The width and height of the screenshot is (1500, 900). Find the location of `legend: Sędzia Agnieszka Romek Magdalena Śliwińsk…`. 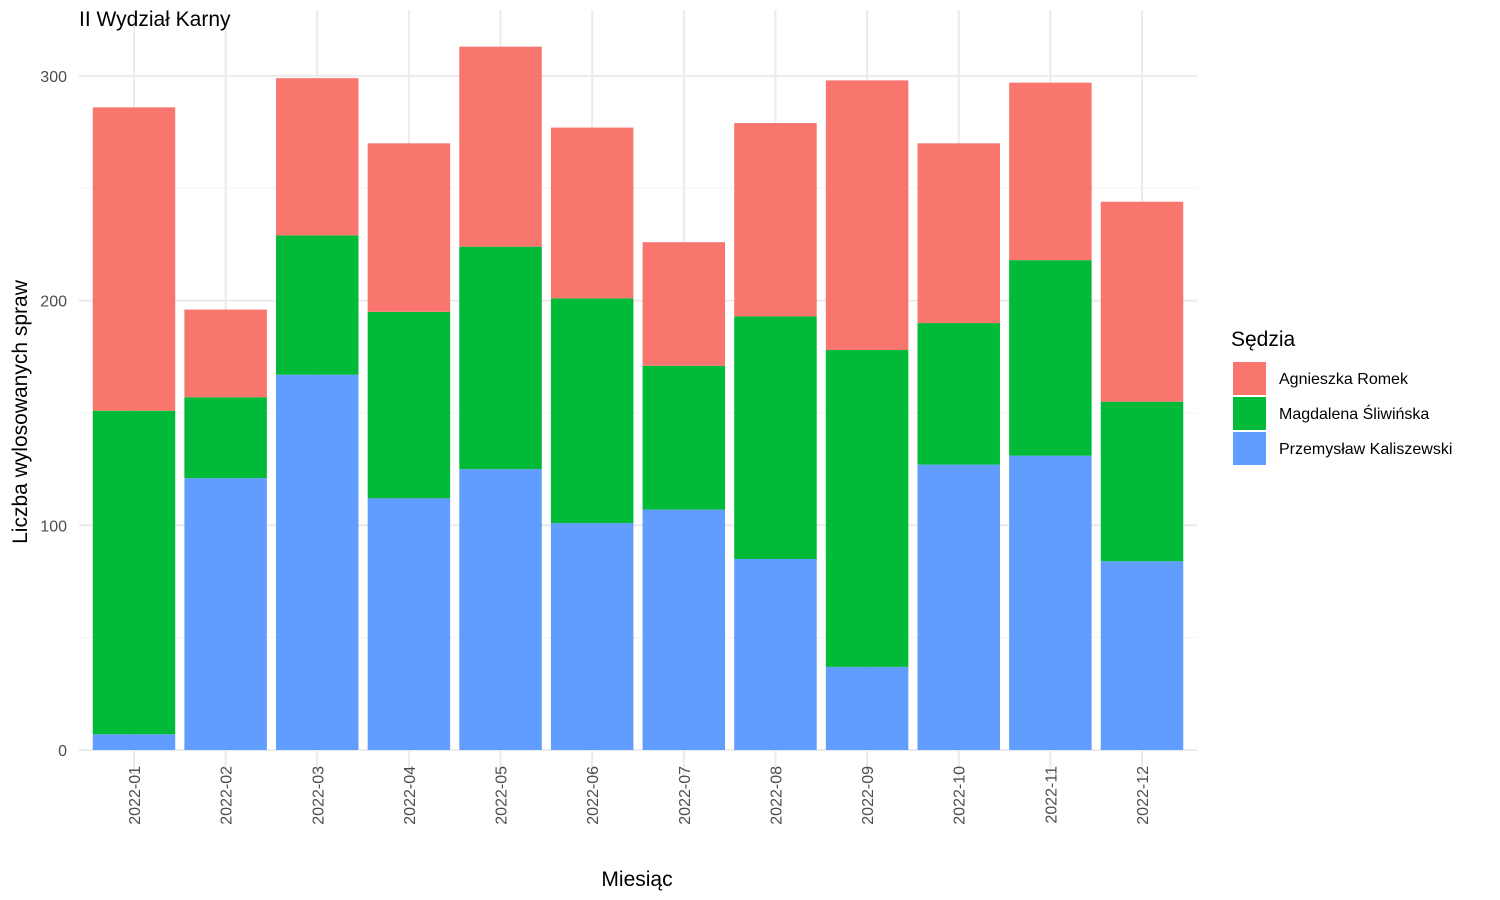

legend: Sędzia Agnieszka Romek Magdalena Śliwińsk… is located at coordinates (1341, 396).